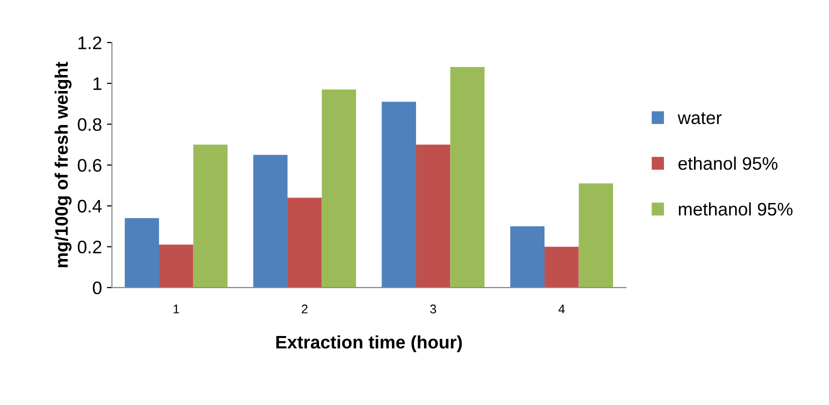 Image resolution: width=829 pixels, height=405 pixels. Describe the element at coordinates (369, 343) in the screenshot. I see `x-axis-title: Extraction time (hour)` at that location.